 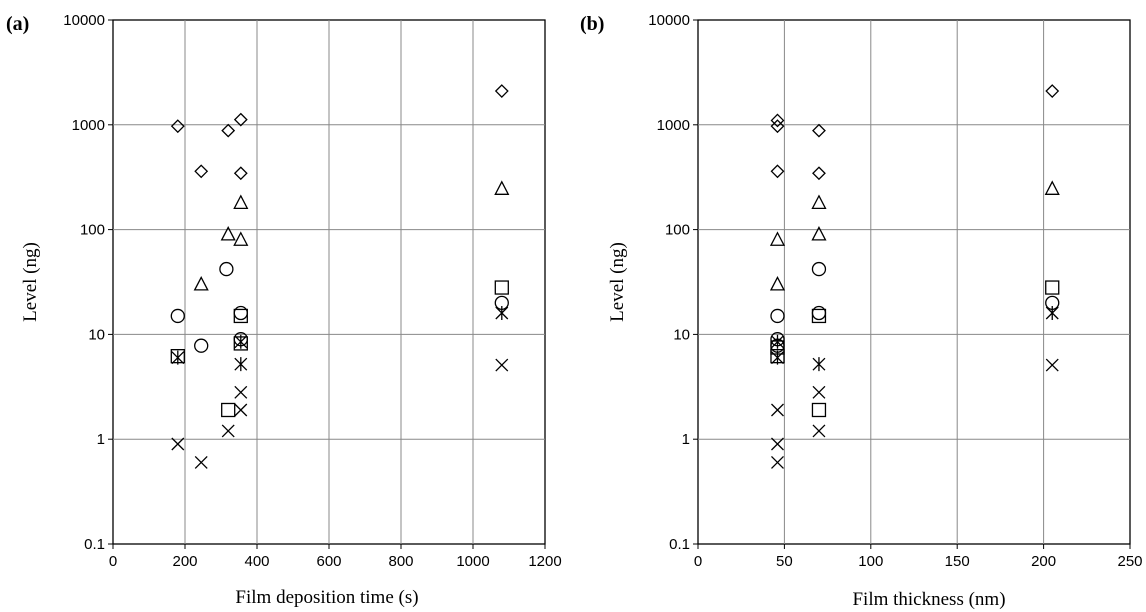 What do you see at coordinates (96, 334) in the screenshot?
I see `panel-a-y-tick-label: 10` at bounding box center [96, 334].